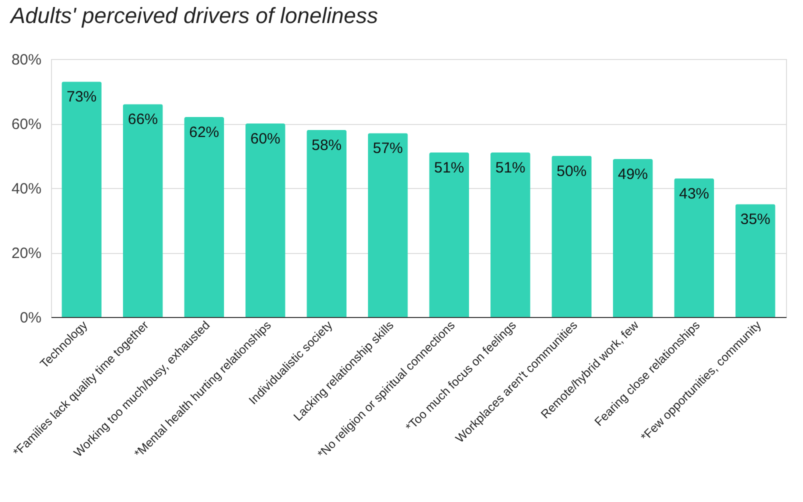 The image size is (803, 502). I want to click on data-label: 62%, so click(204, 133).